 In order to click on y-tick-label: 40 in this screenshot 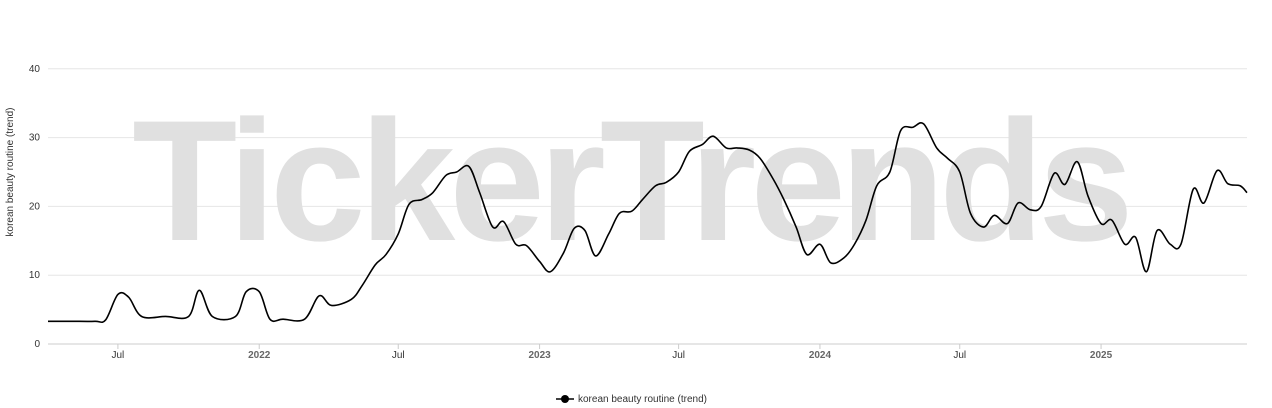, I will do `click(35, 69)`.